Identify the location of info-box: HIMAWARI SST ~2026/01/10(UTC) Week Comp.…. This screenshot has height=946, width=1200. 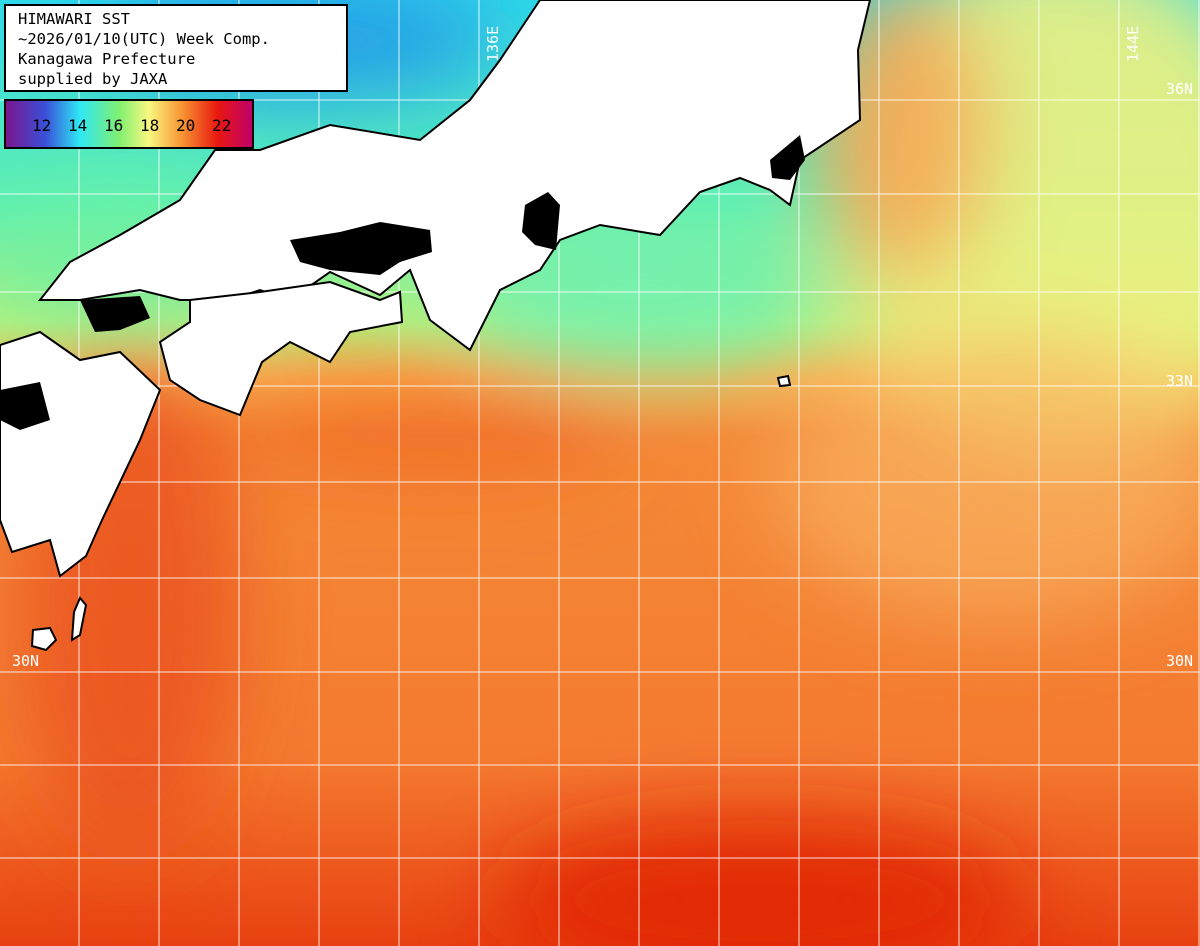
(176, 48).